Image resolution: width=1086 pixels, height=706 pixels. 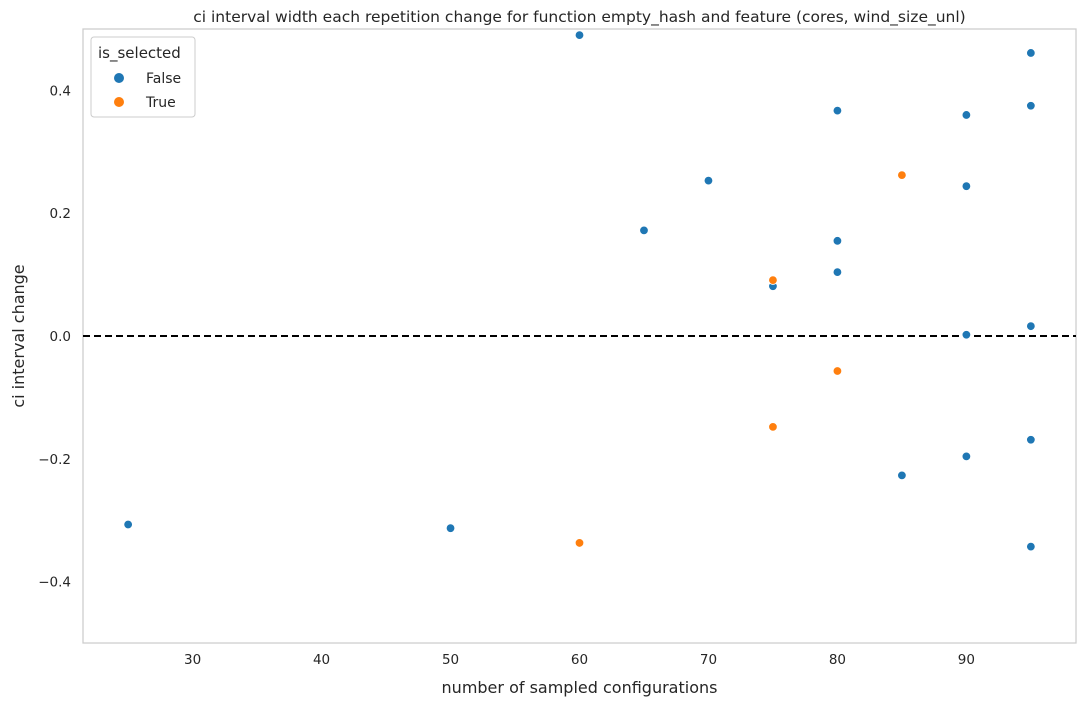 I want to click on legend-box, so click(x=143, y=77).